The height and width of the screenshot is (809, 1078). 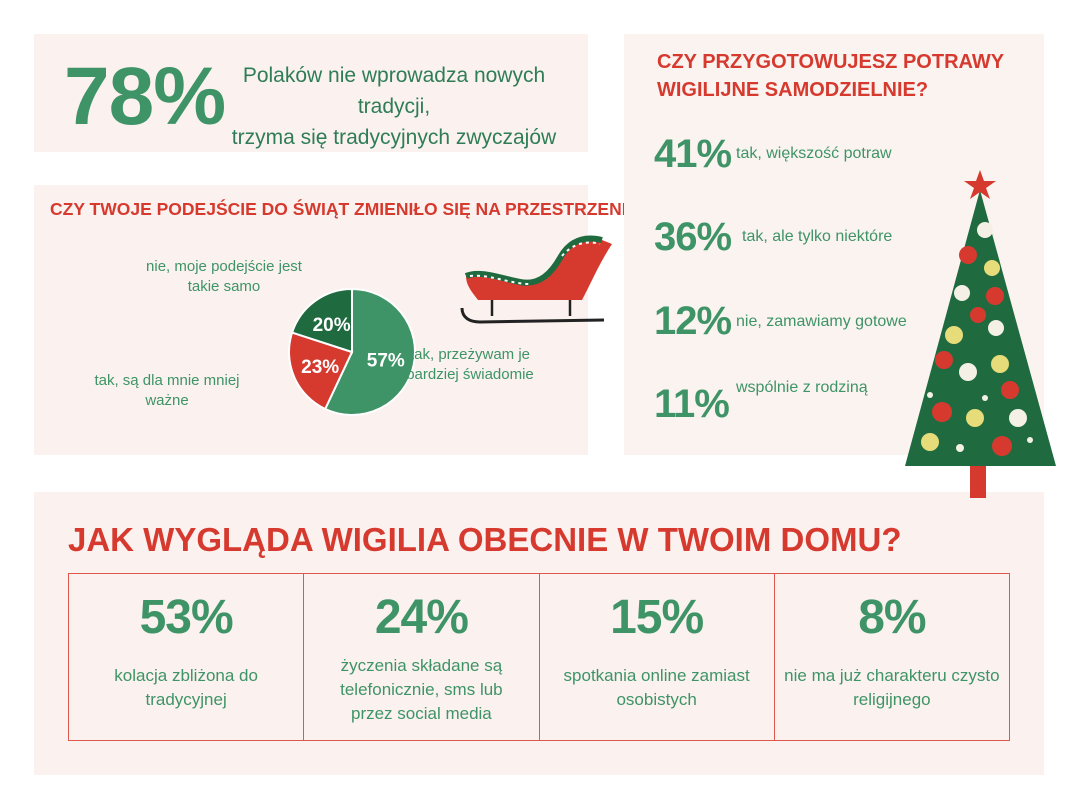 I want to click on pie-value-label-1: 57%, so click(x=386, y=361).